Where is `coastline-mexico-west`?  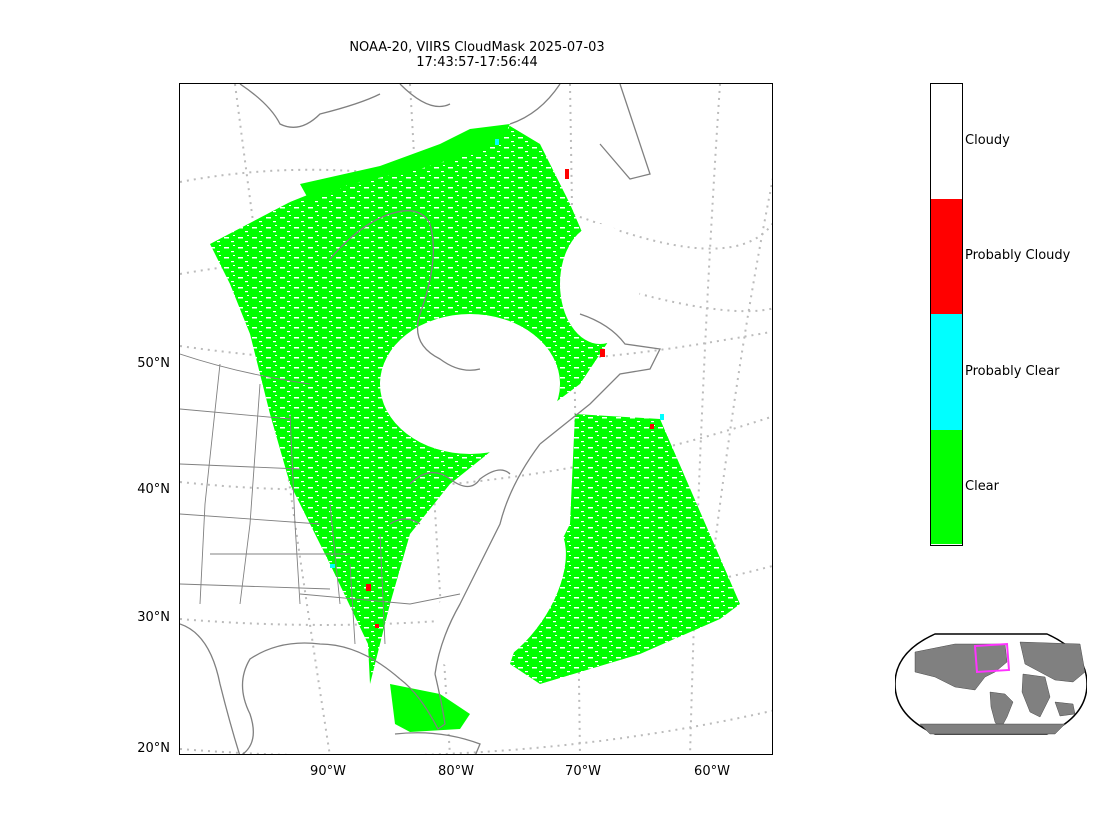 coastline-mexico-west is located at coordinates (210, 688).